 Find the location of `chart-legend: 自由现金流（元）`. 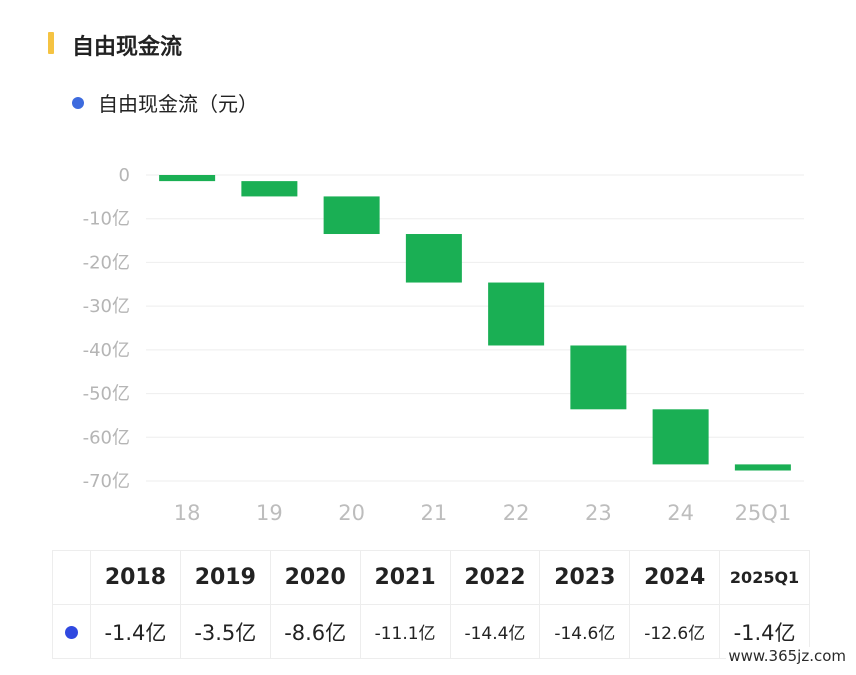

chart-legend: 自由现金流（元） is located at coordinates (165, 102).